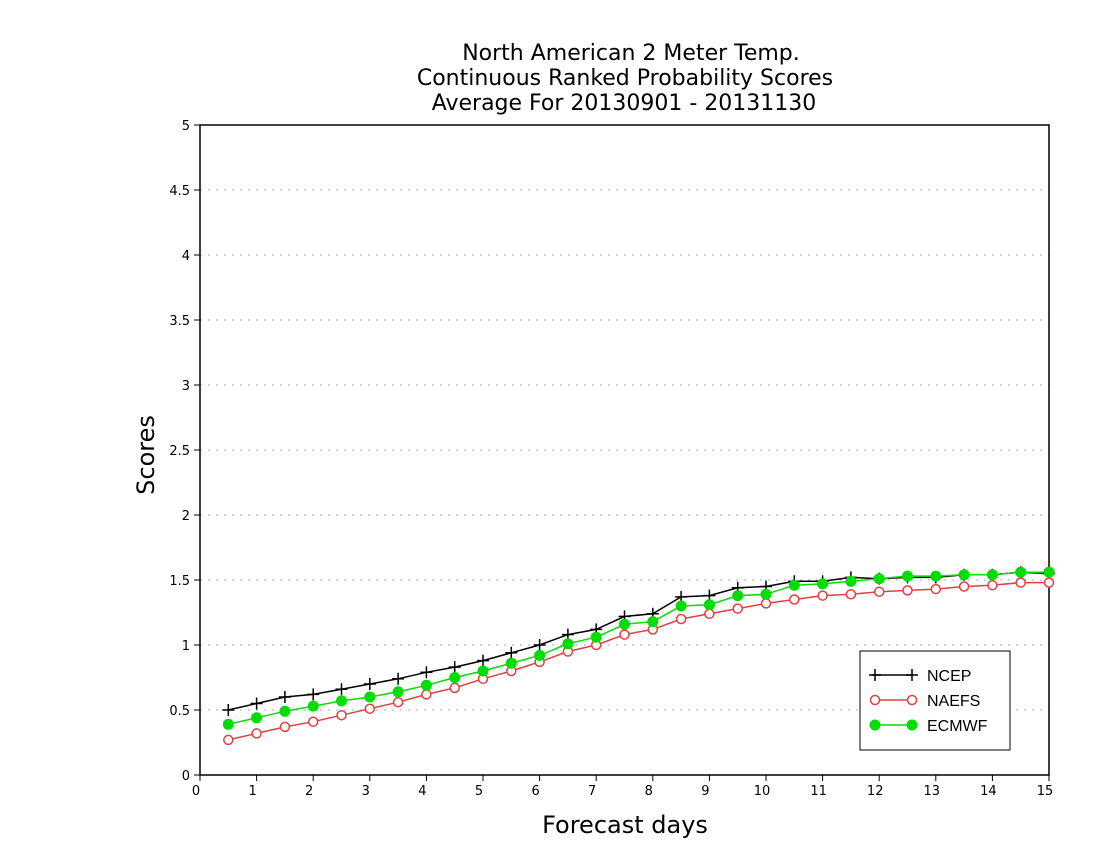  Describe the element at coordinates (252, 791) in the screenshot. I see `x-tick-label: 1` at that location.